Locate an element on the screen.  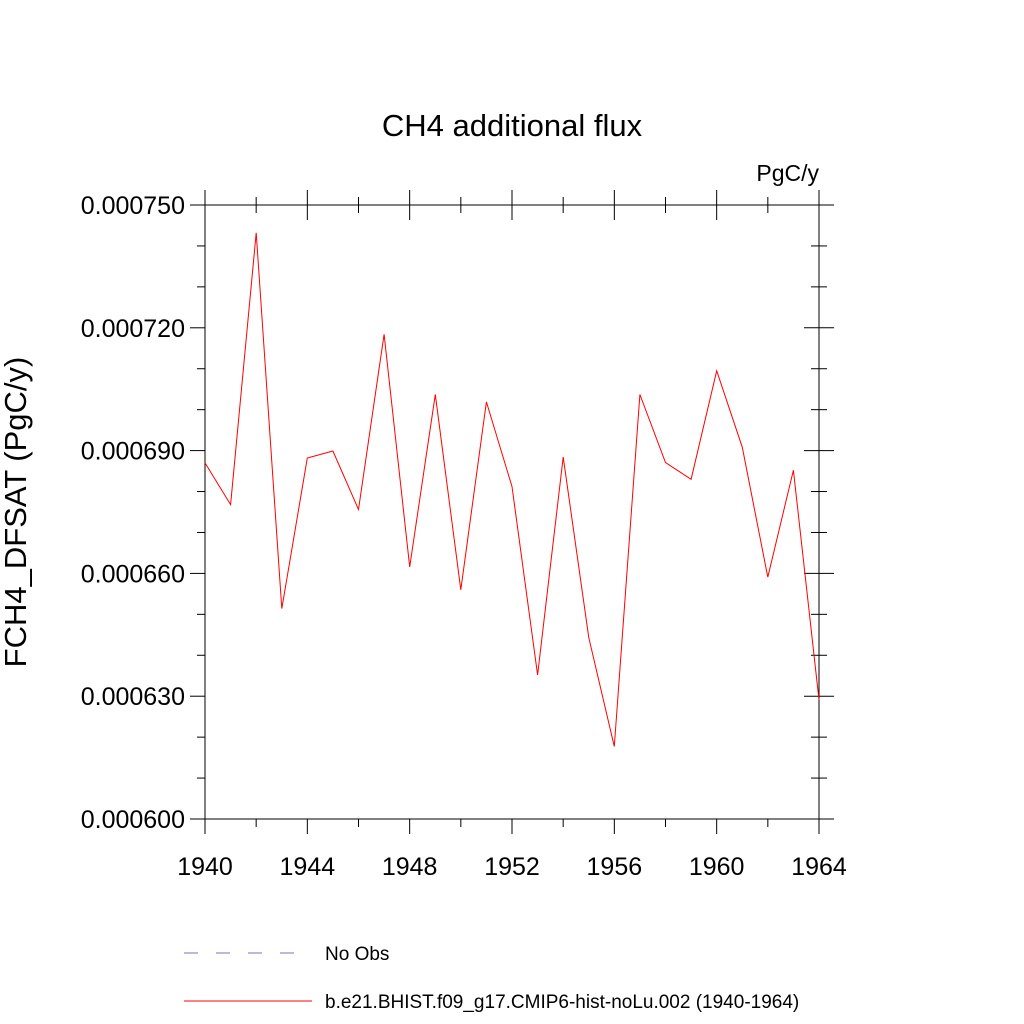
y-tick-label: 0.000630 is located at coordinates (133, 697).